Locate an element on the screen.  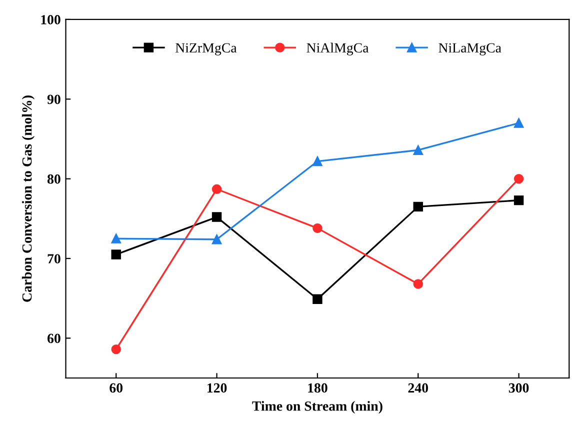
x-tick-label: 60 is located at coordinates (116, 388).